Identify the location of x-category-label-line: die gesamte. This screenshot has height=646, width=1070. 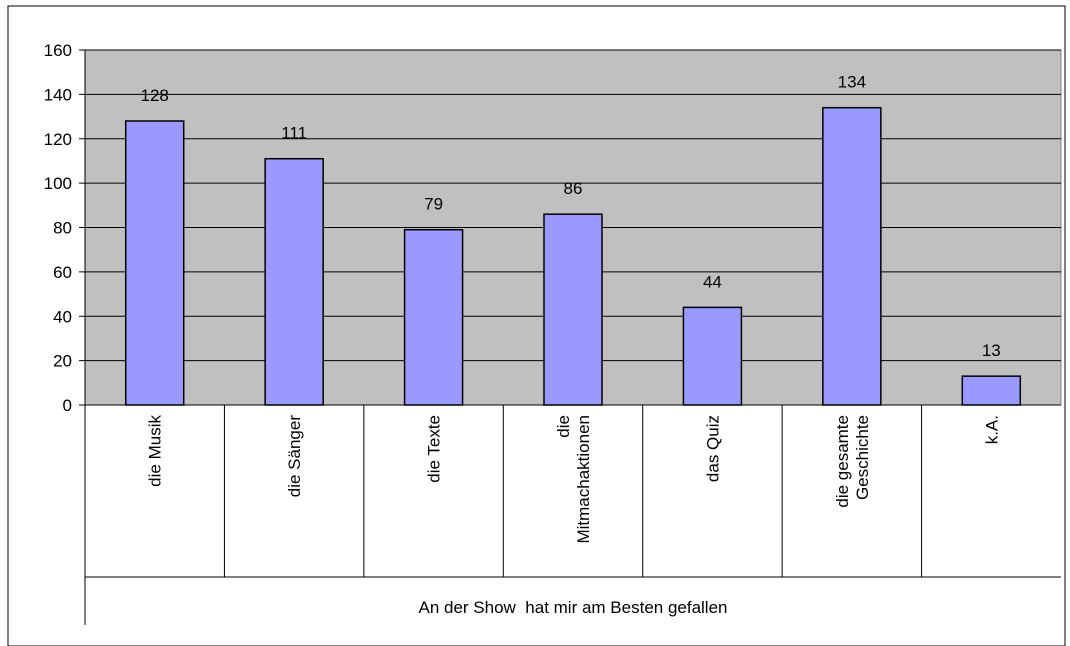
(842, 461).